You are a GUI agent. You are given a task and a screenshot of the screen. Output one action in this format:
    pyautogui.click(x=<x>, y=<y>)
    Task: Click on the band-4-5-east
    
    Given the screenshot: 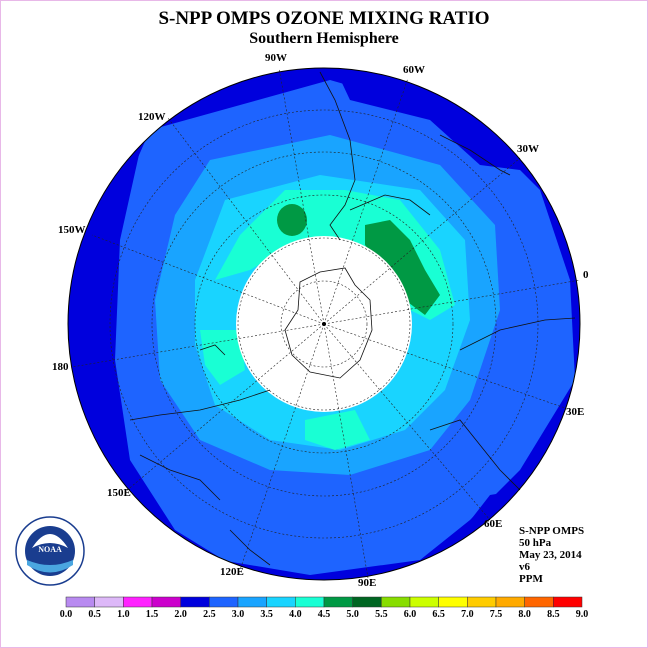 What is the action you would take?
    pyautogui.click(x=402, y=267)
    